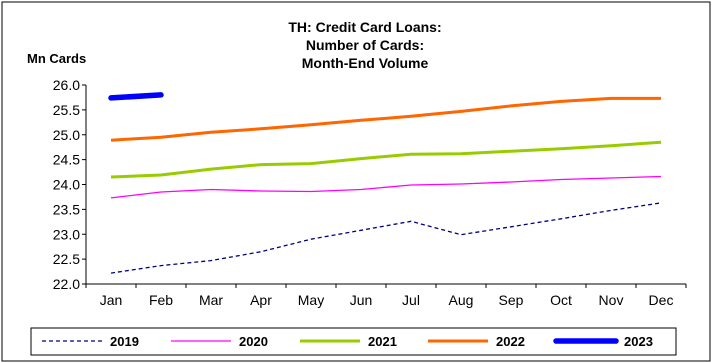 The height and width of the screenshot is (363, 712). I want to click on chart-title-line-2: Number of Cards:, so click(365, 45).